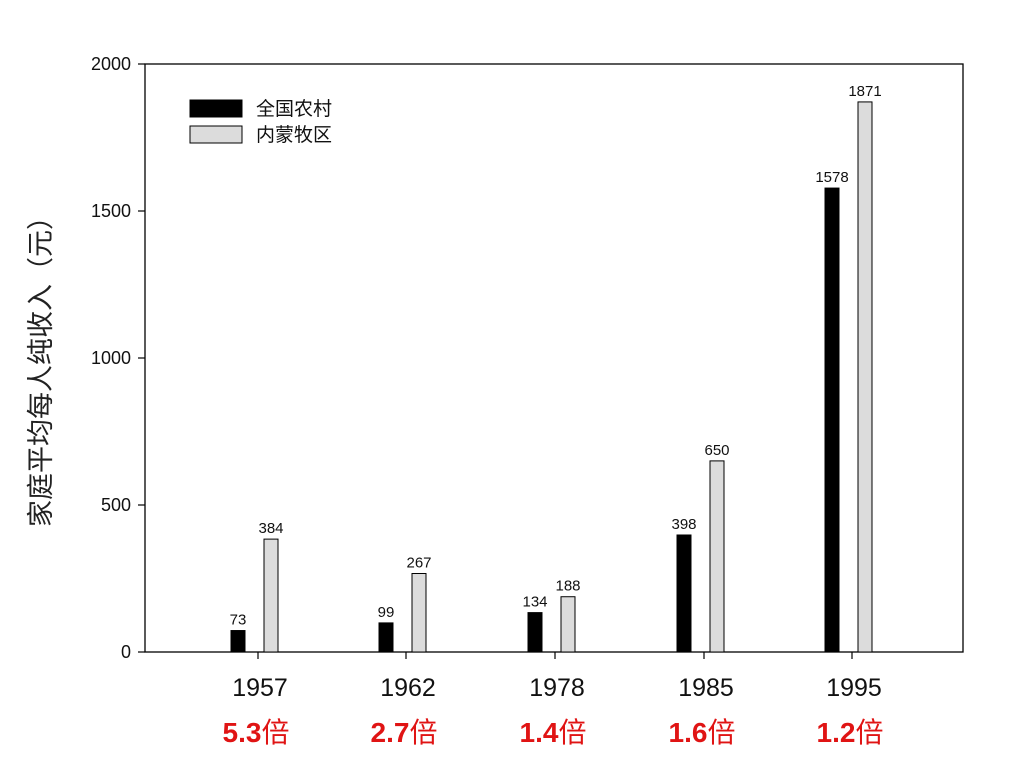 This screenshot has height=768, width=1011. Describe the element at coordinates (260, 688) in the screenshot. I see `x-tick-label: 1957` at that location.